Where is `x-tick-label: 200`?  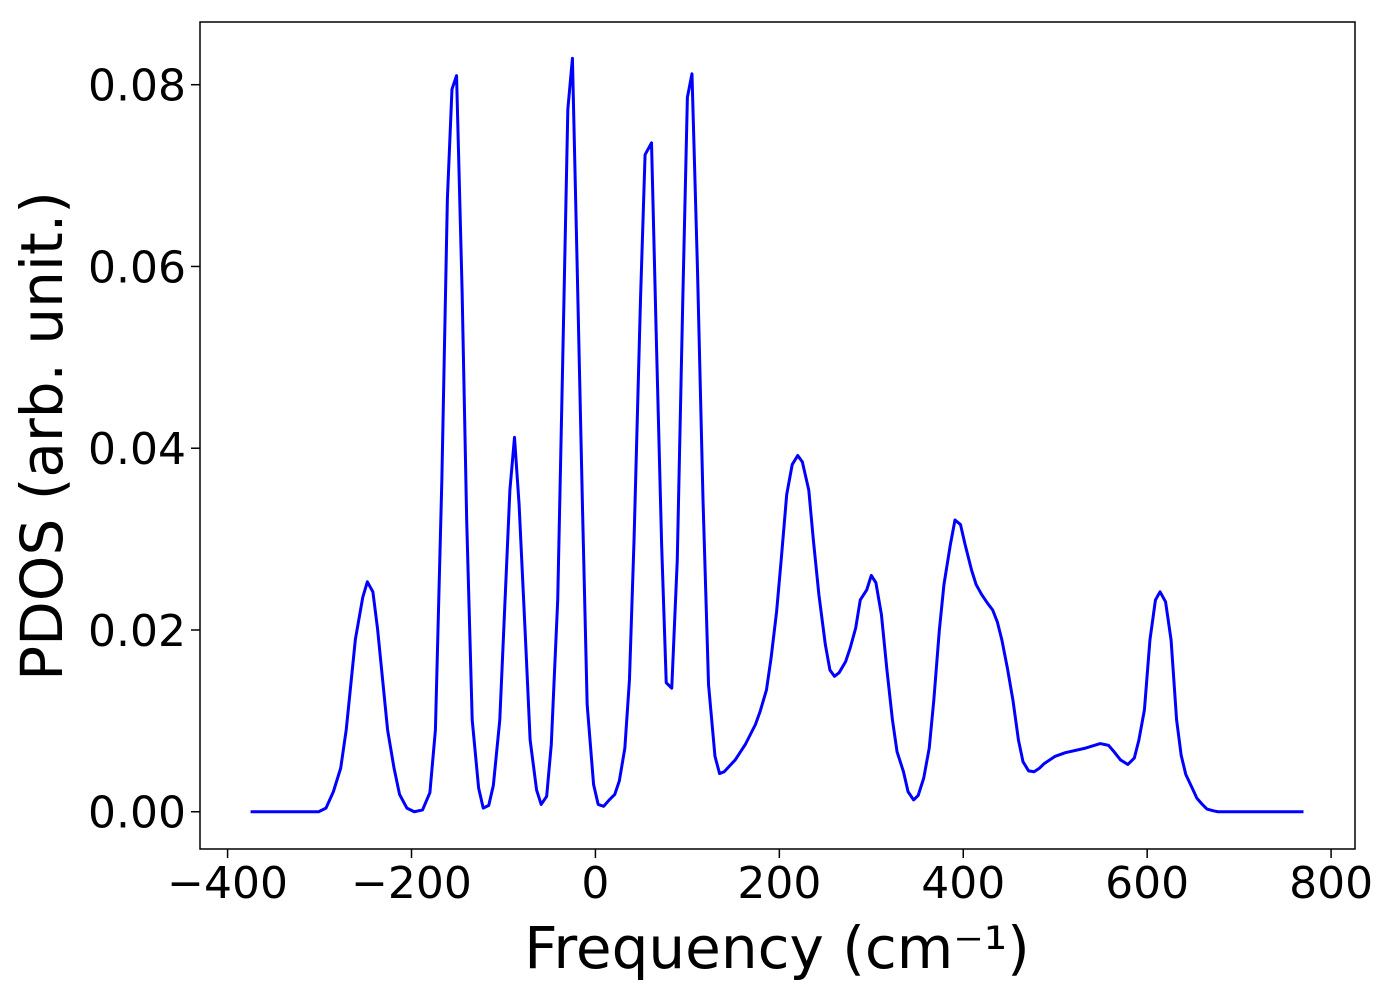
x-tick-label: 200 is located at coordinates (779, 883).